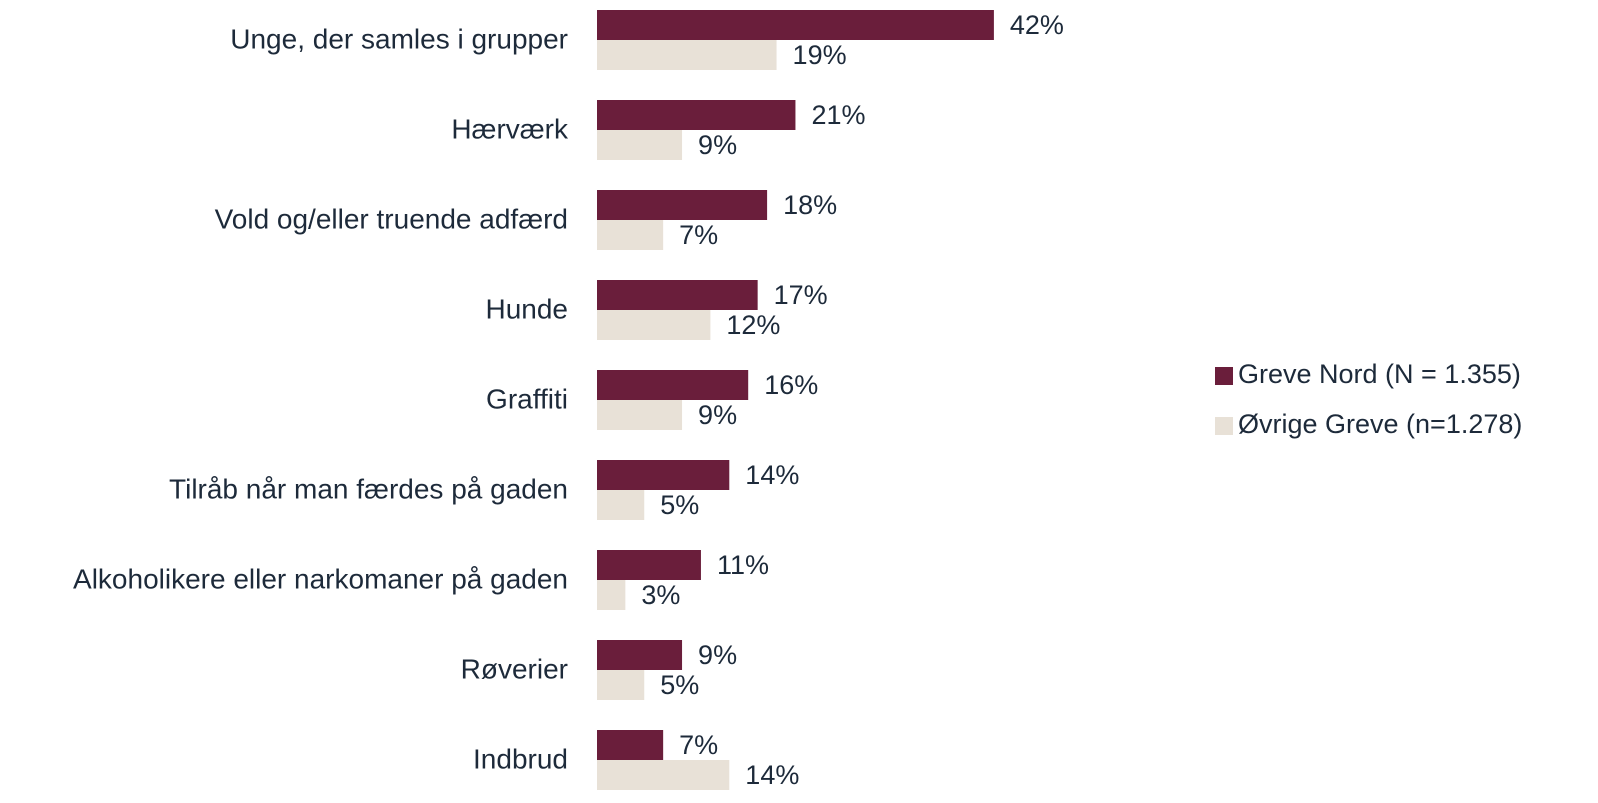 The image size is (1598, 803). I want to click on category-label: Hærværk, so click(510, 128).